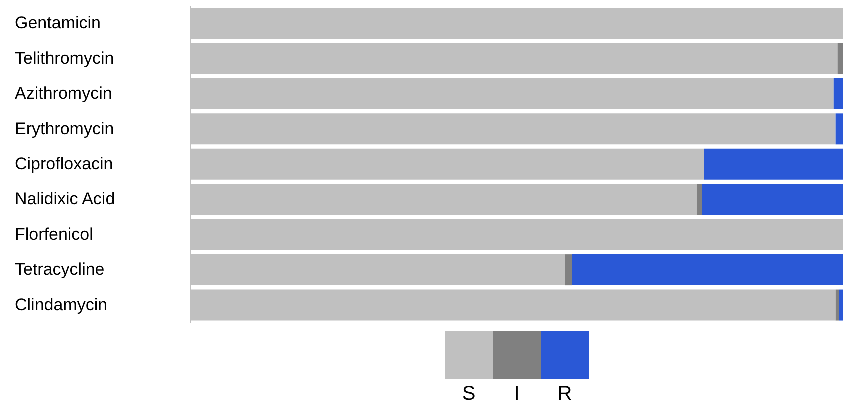 The height and width of the screenshot is (413, 843). I want to click on y-tick-label: Telithromycin, so click(64, 58).